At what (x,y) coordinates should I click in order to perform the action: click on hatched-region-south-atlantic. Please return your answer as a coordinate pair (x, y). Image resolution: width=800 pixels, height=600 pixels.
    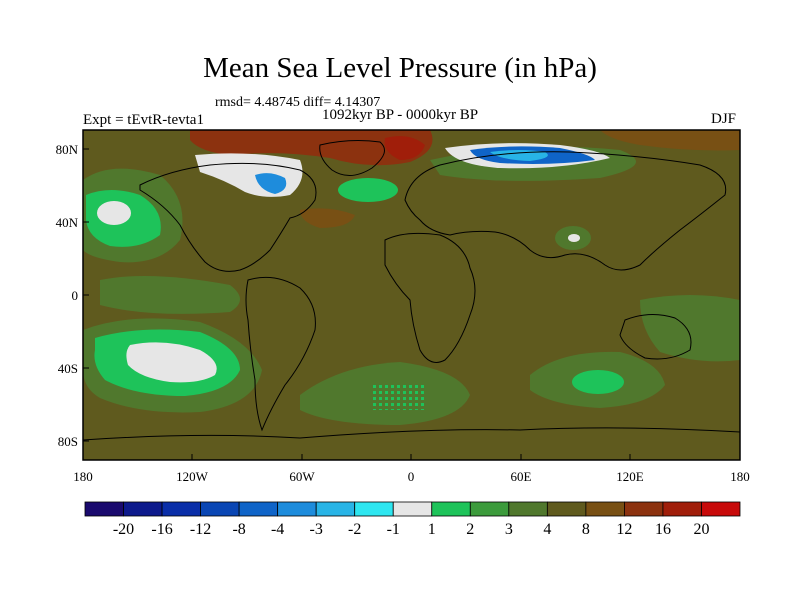
    Looking at the image, I should click on (399, 396).